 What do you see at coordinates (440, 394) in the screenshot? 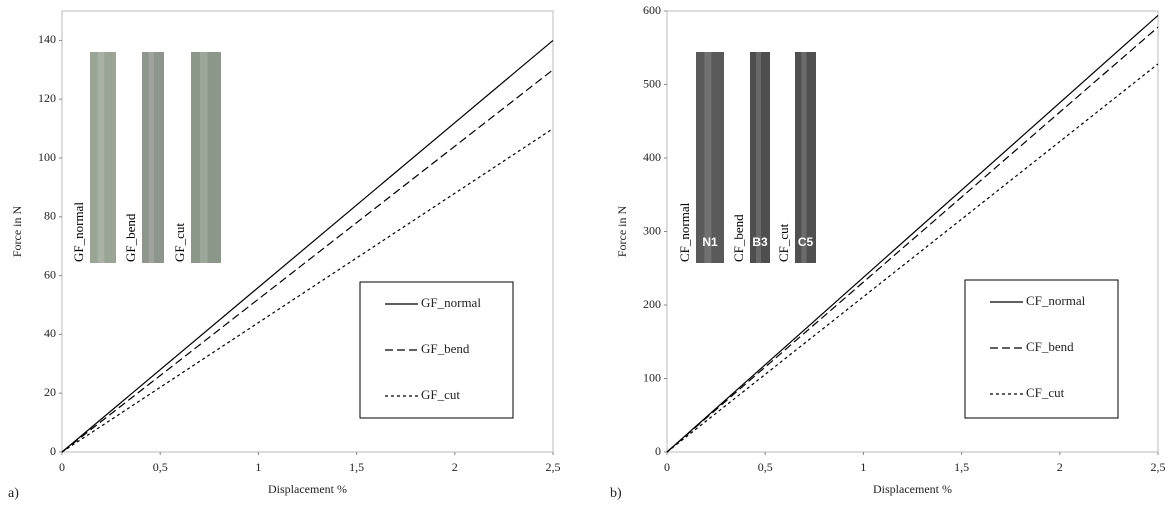
I see `legend-label: GF_cut` at bounding box center [440, 394].